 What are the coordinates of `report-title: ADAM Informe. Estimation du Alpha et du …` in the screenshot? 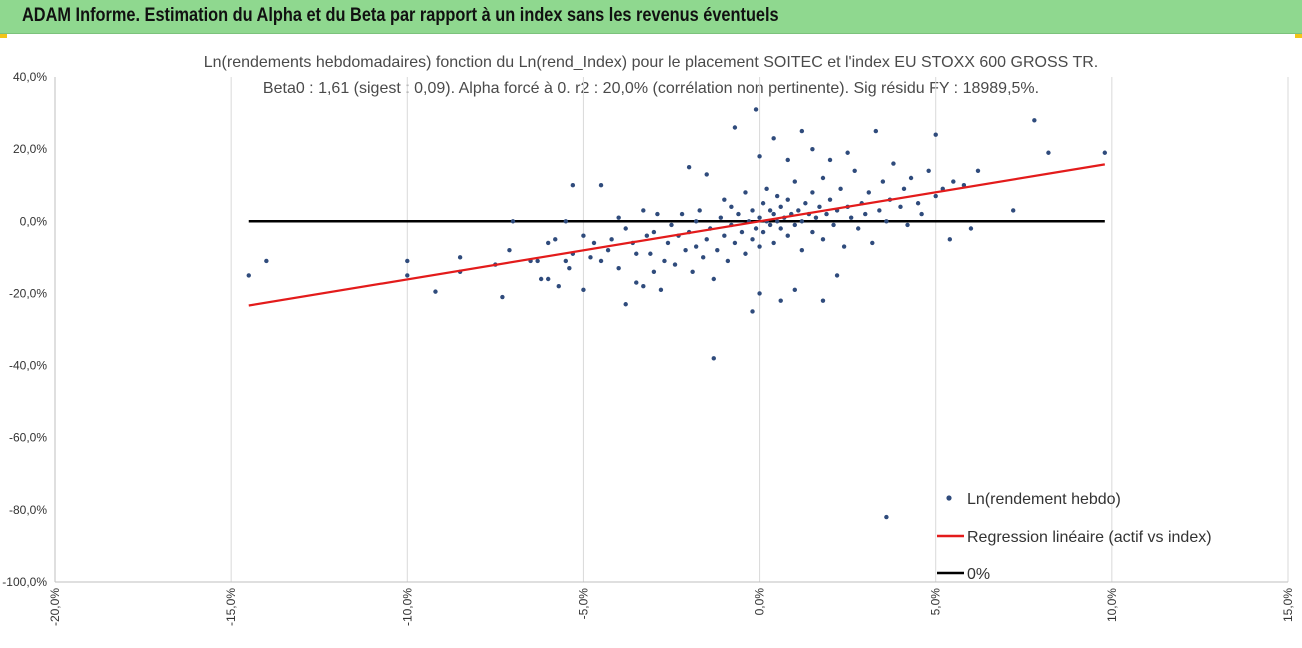 It's located at (400, 15).